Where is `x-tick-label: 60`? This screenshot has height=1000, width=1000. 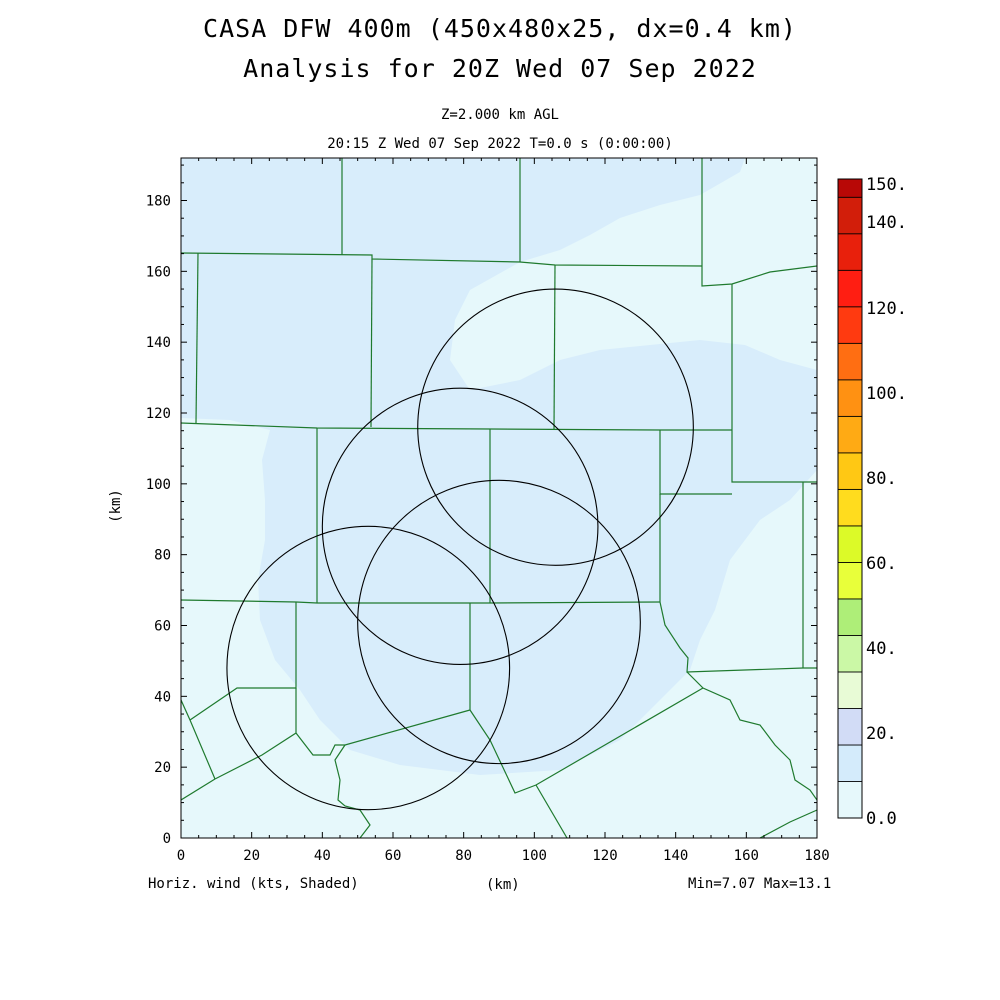
x-tick-label: 60 is located at coordinates (393, 856).